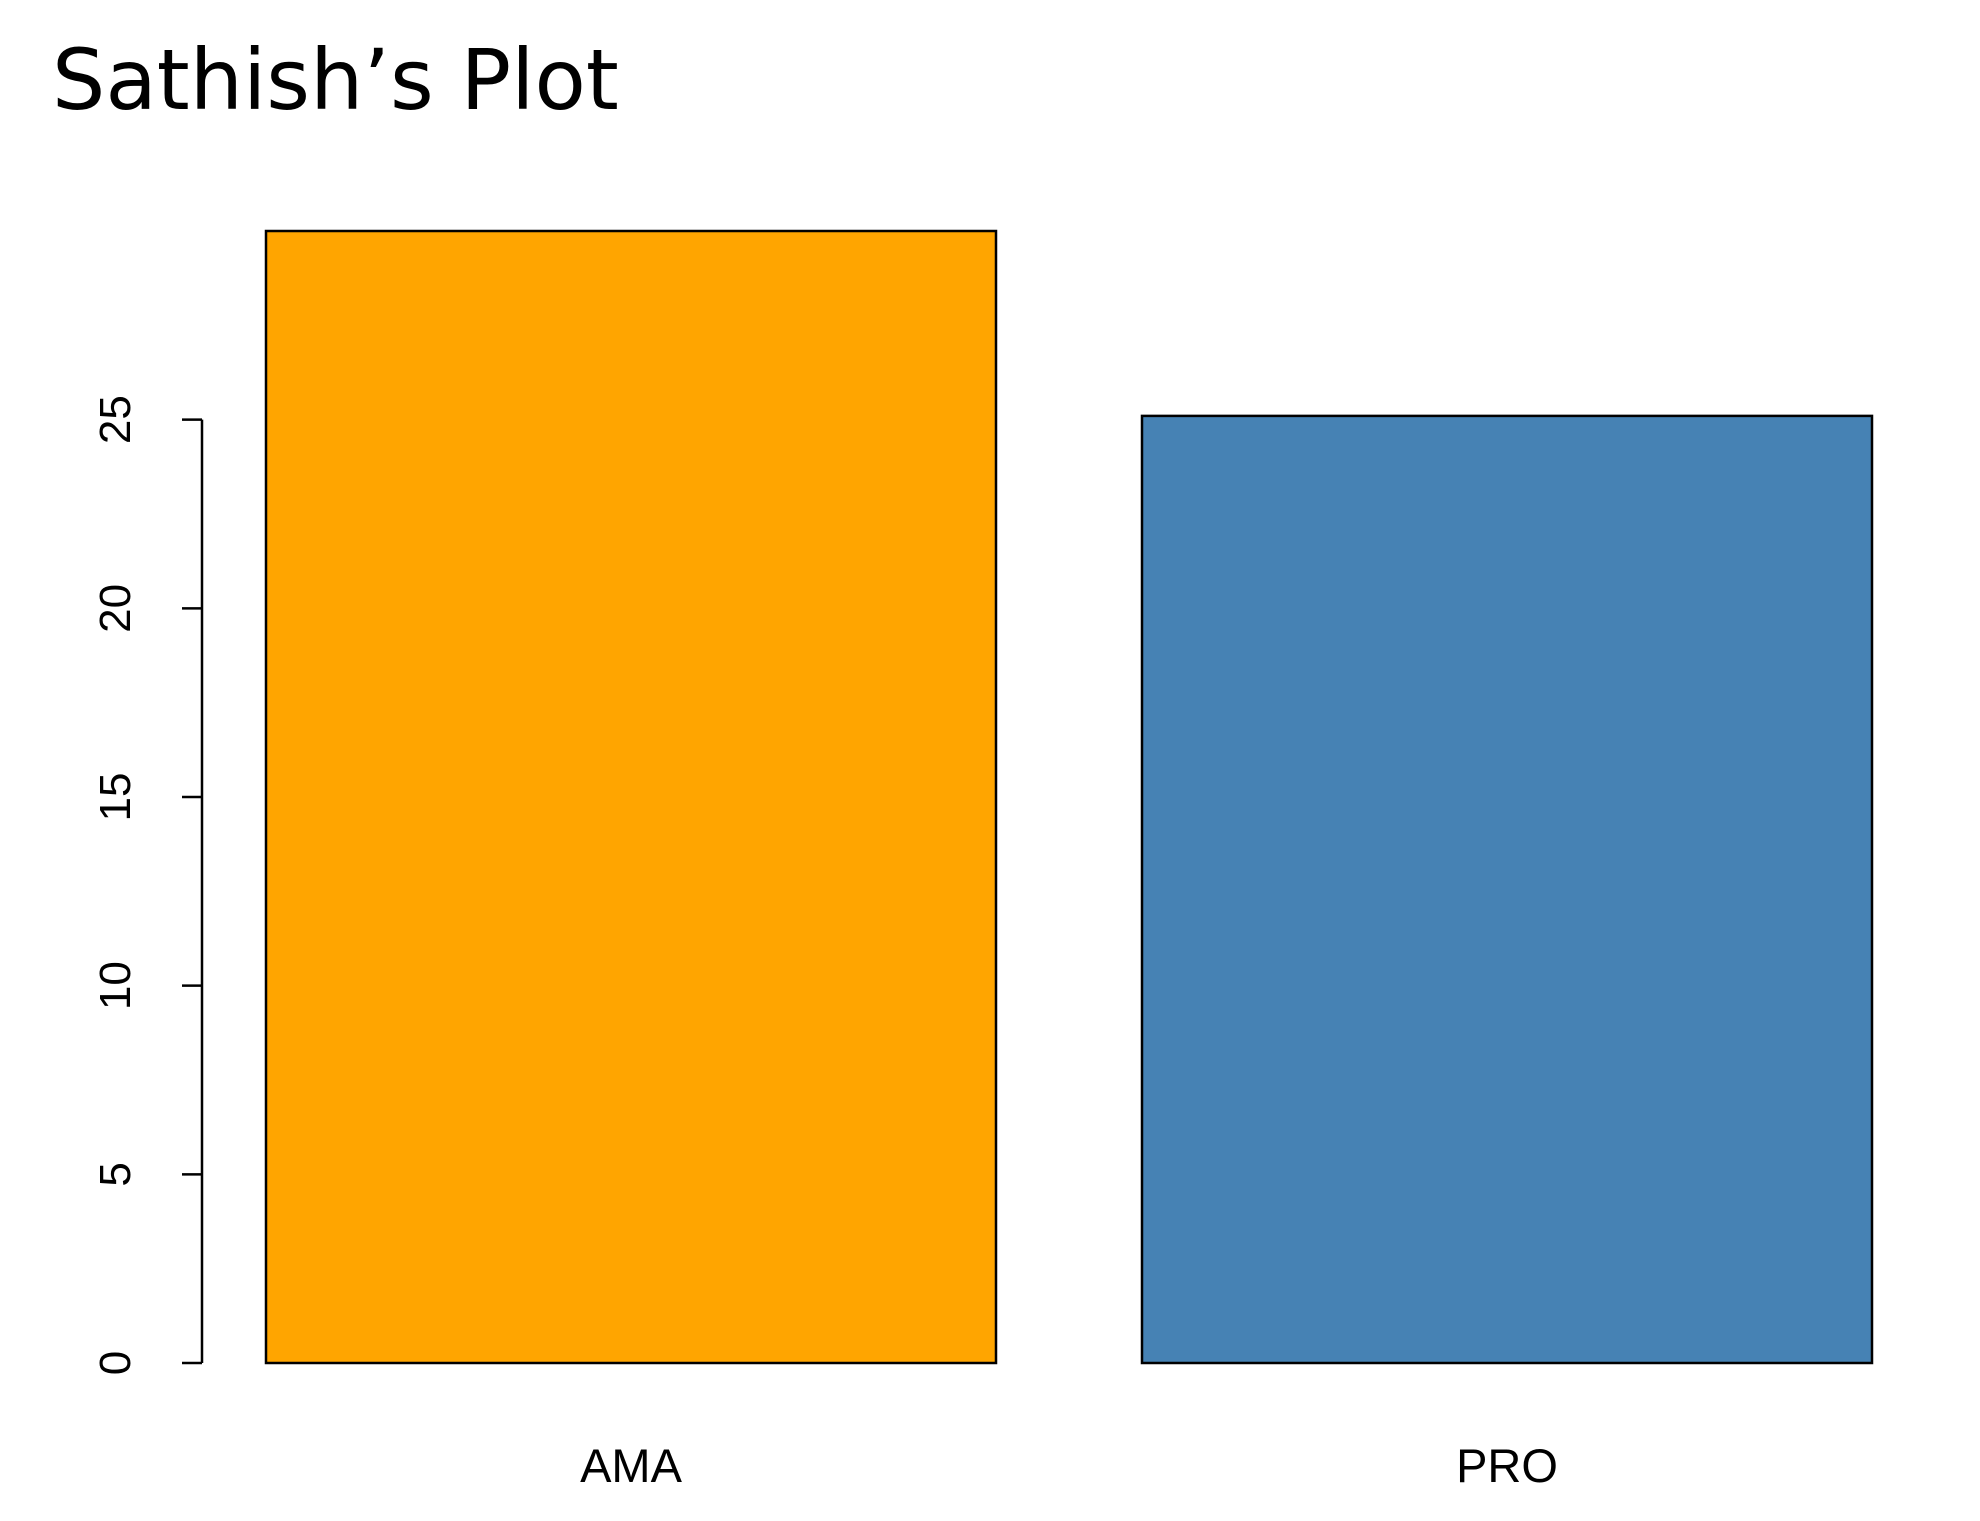  What do you see at coordinates (631, 1465) in the screenshot?
I see `x-category-label: AMA` at bounding box center [631, 1465].